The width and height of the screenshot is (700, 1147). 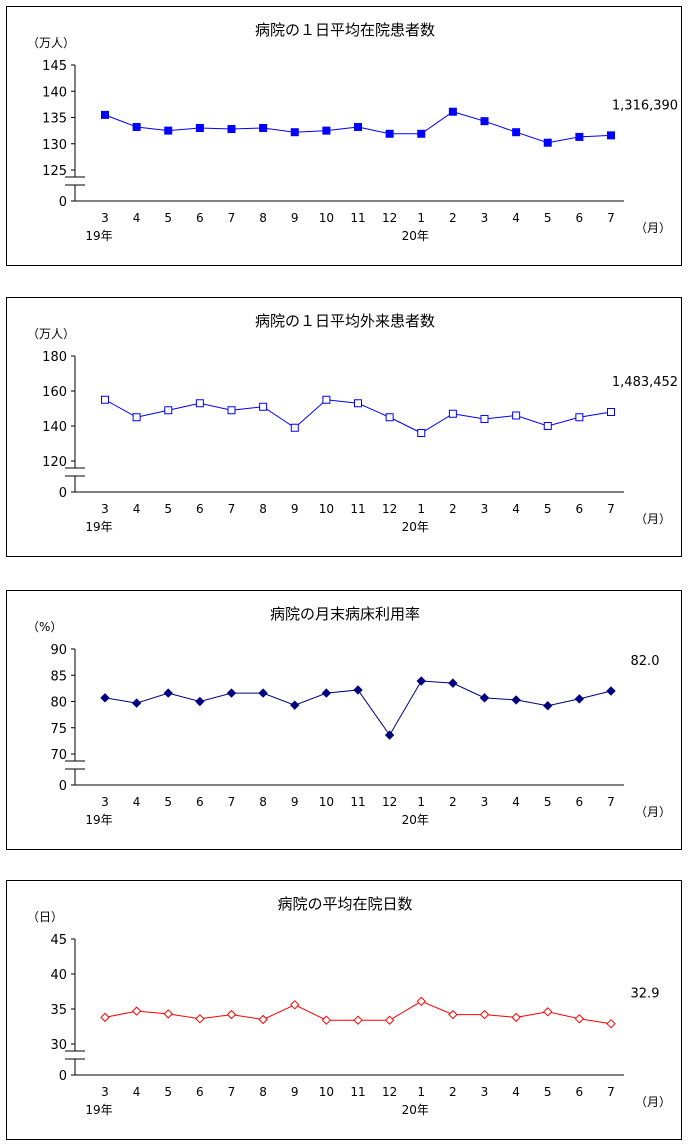 I want to click on y-unit-label: （日）, so click(x=45, y=917).